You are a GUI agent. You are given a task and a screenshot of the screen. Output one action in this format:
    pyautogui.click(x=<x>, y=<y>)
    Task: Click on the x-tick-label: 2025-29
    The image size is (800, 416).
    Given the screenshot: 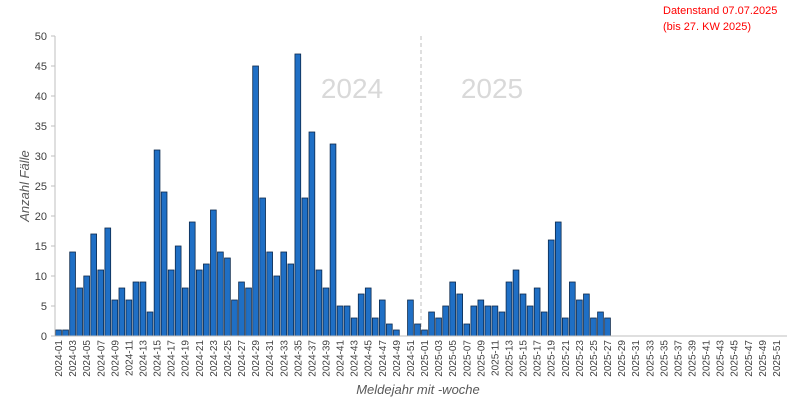 What is the action you would take?
    pyautogui.click(x=622, y=358)
    